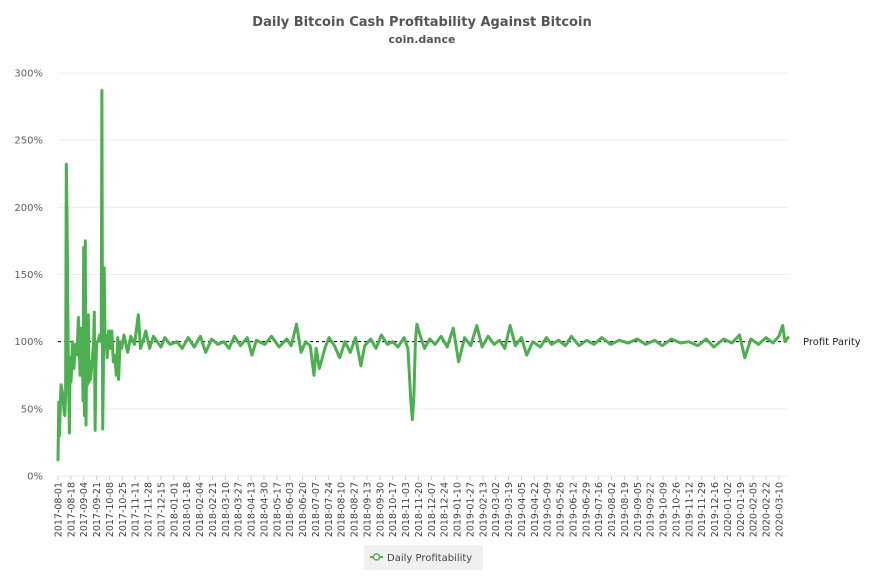 Image resolution: width=877 pixels, height=585 pixels. Describe the element at coordinates (342, 509) in the screenshot. I see `x-tick-label: 2018-08-10` at that location.